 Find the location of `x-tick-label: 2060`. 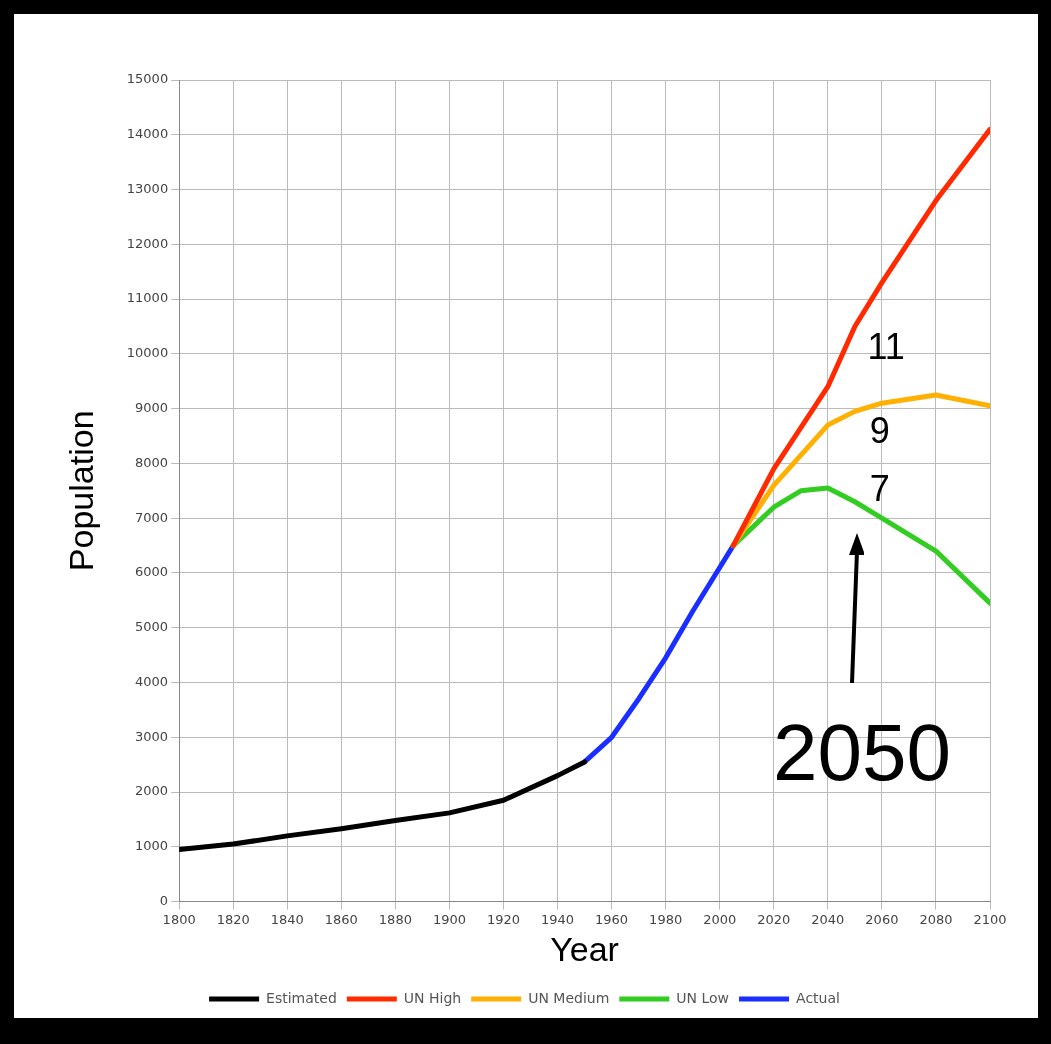

x-tick-label: 2060 is located at coordinates (882, 919).